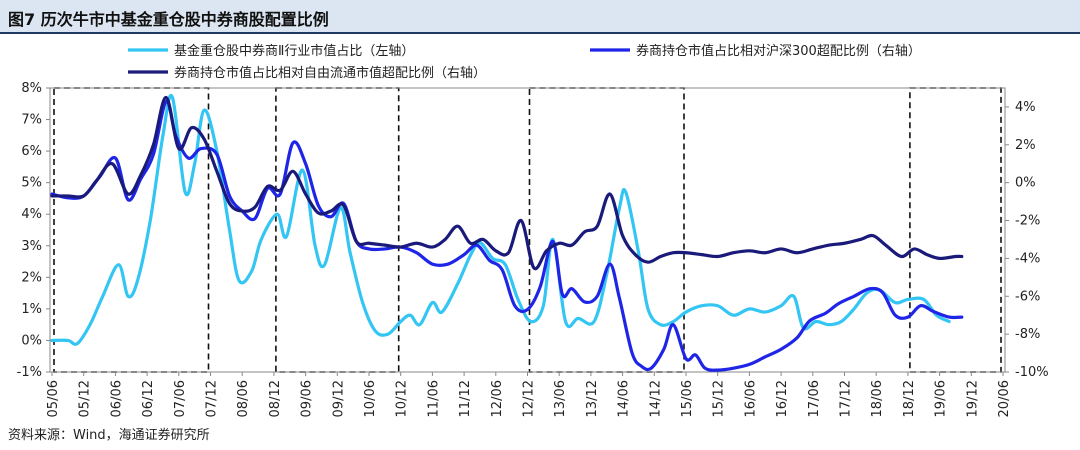  I want to click on x-tick-label: 13/12, so click(592, 398).